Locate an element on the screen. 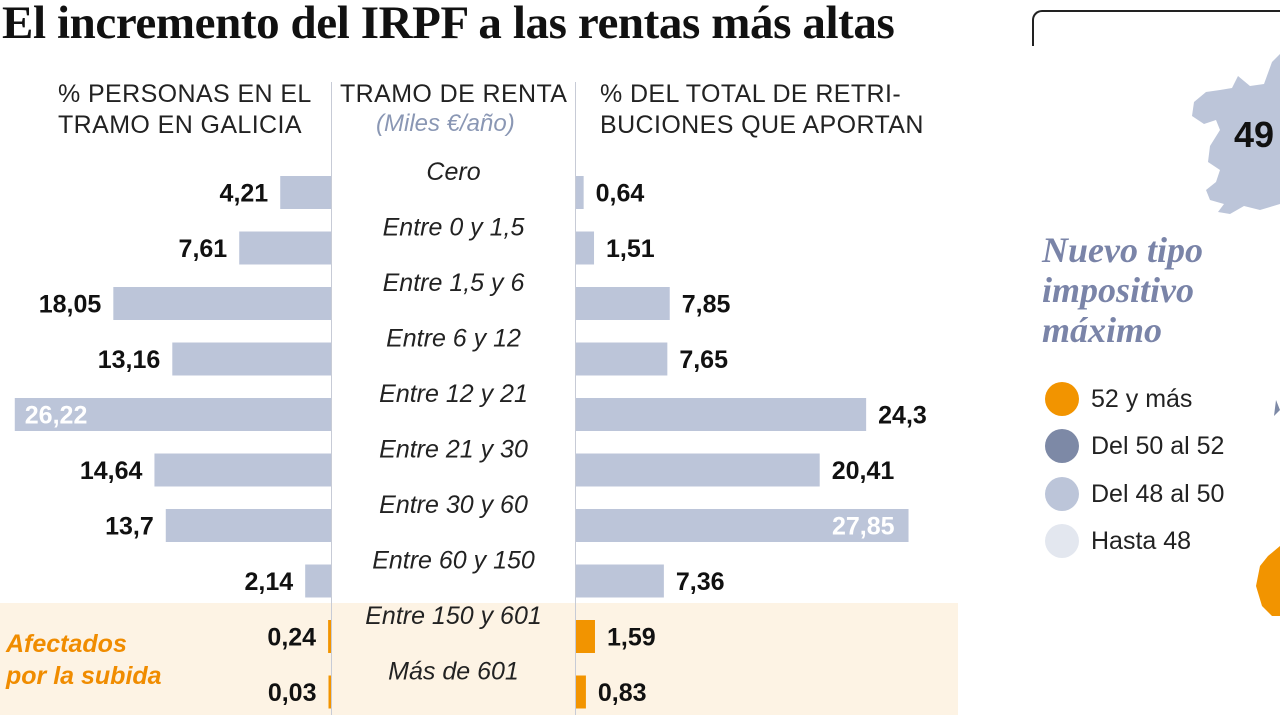  highlight-band is located at coordinates (479, 659).